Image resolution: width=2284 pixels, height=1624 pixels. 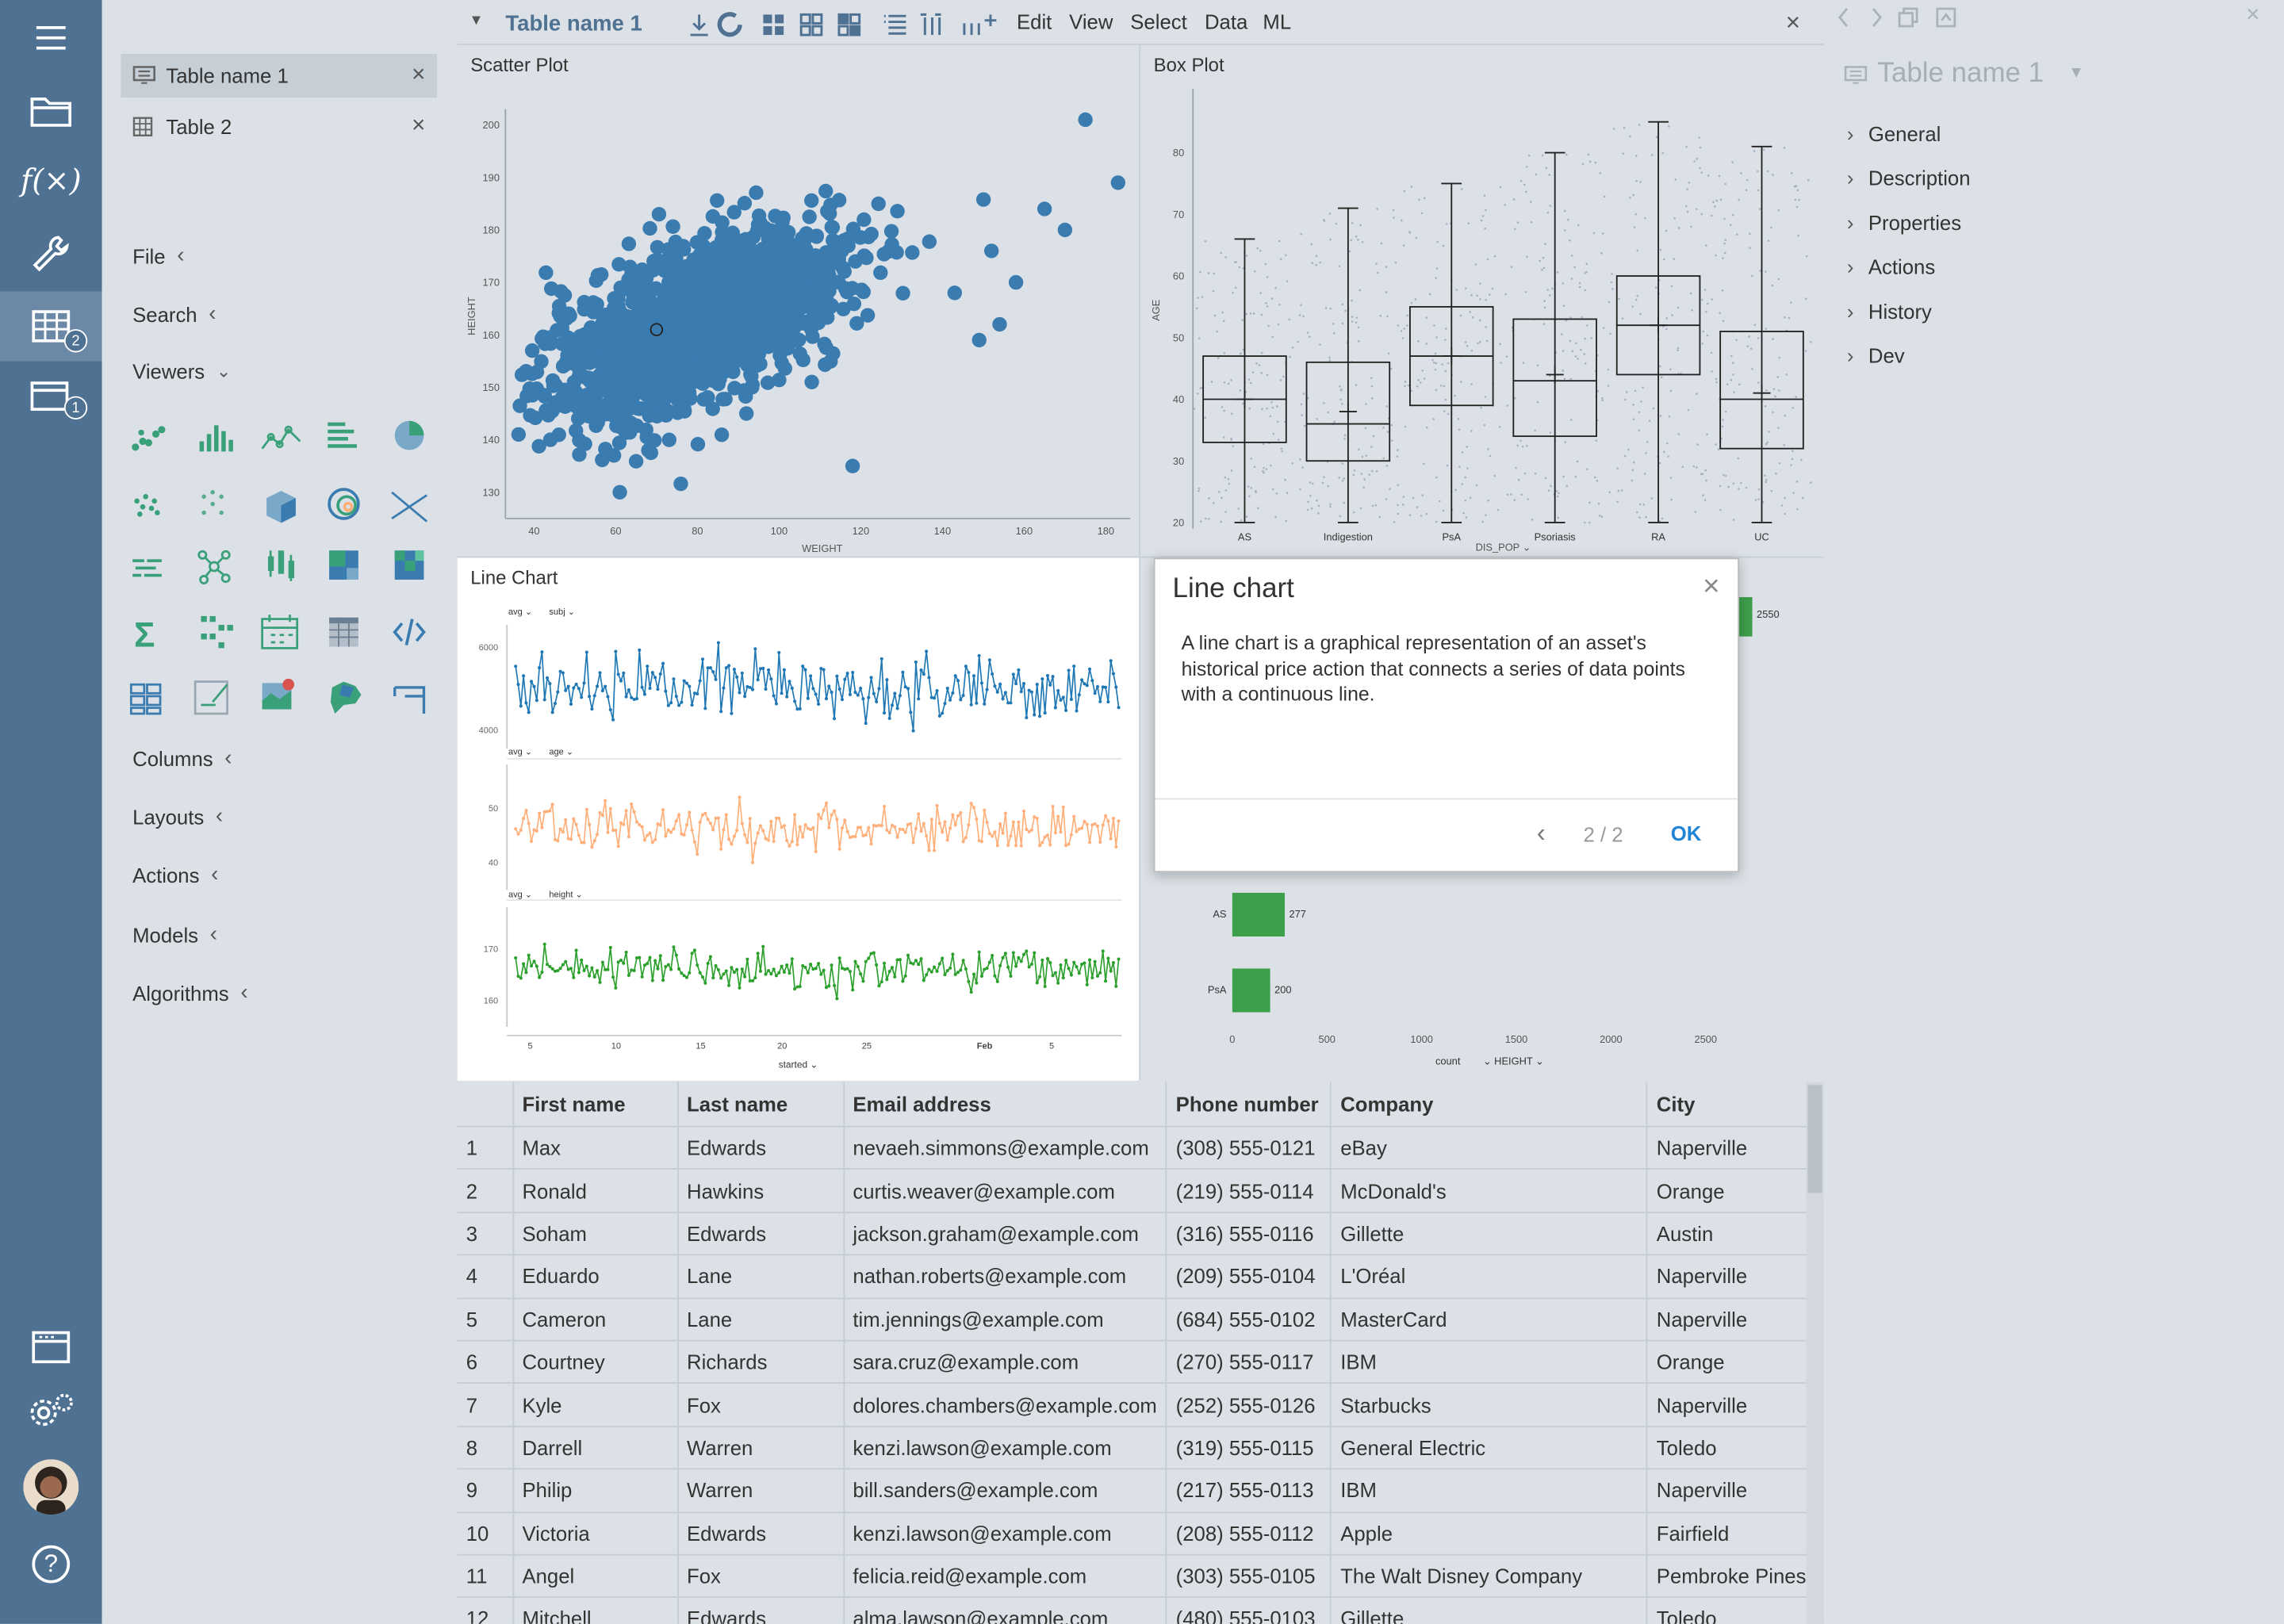 I want to click on table-cell: Philip, so click(x=595, y=1491).